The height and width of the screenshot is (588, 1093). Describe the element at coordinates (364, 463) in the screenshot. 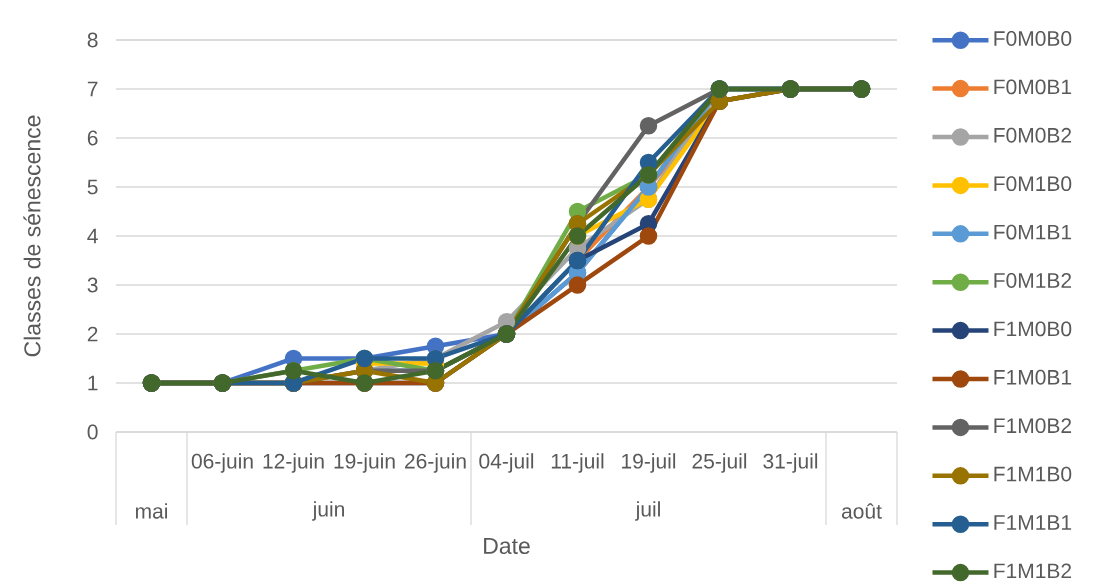

I see `x-tick-label: 19-juin` at that location.